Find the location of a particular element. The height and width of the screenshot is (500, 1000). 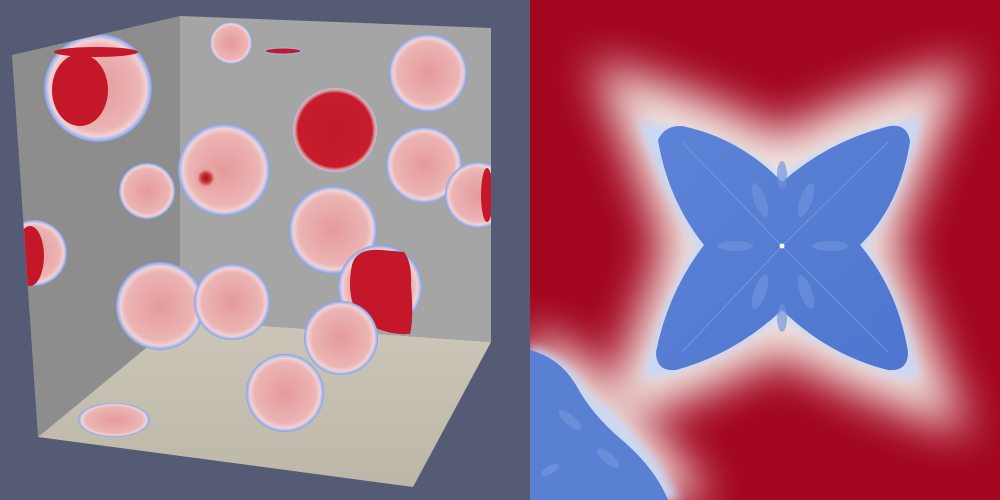

main-dendrite is located at coordinates (783, 248).